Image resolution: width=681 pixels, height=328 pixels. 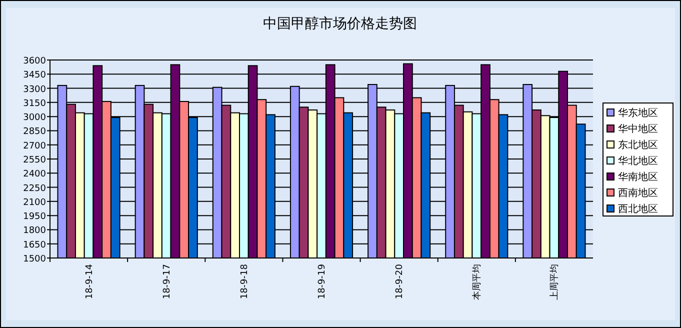 I want to click on y-tick-label: 3600, so click(x=34, y=61).